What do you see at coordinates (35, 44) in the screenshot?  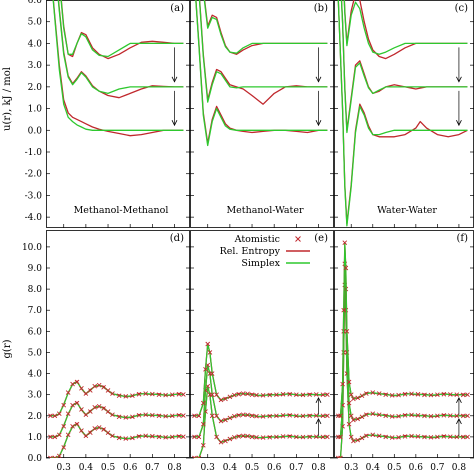 I see `top-y-tick-label: 4.0` at bounding box center [35, 44].